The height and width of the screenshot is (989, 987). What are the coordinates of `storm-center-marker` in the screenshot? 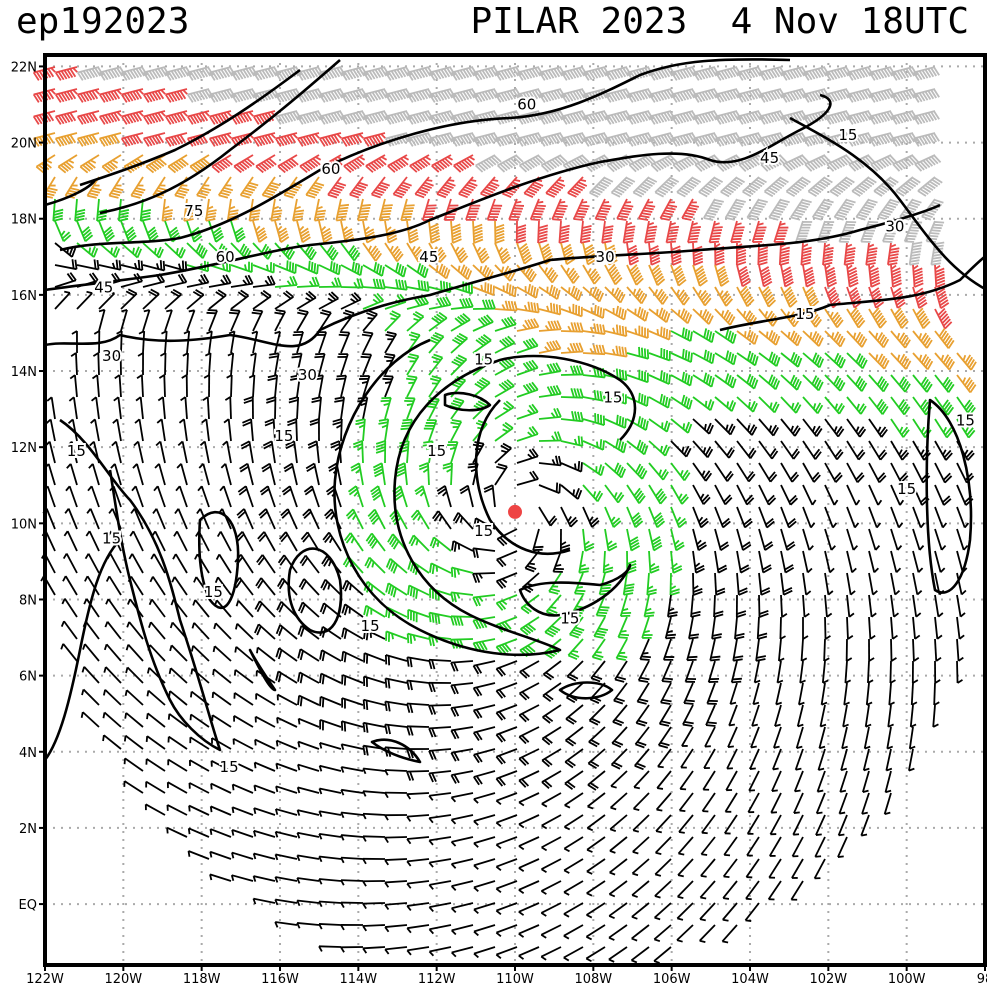 It's located at (515, 511).